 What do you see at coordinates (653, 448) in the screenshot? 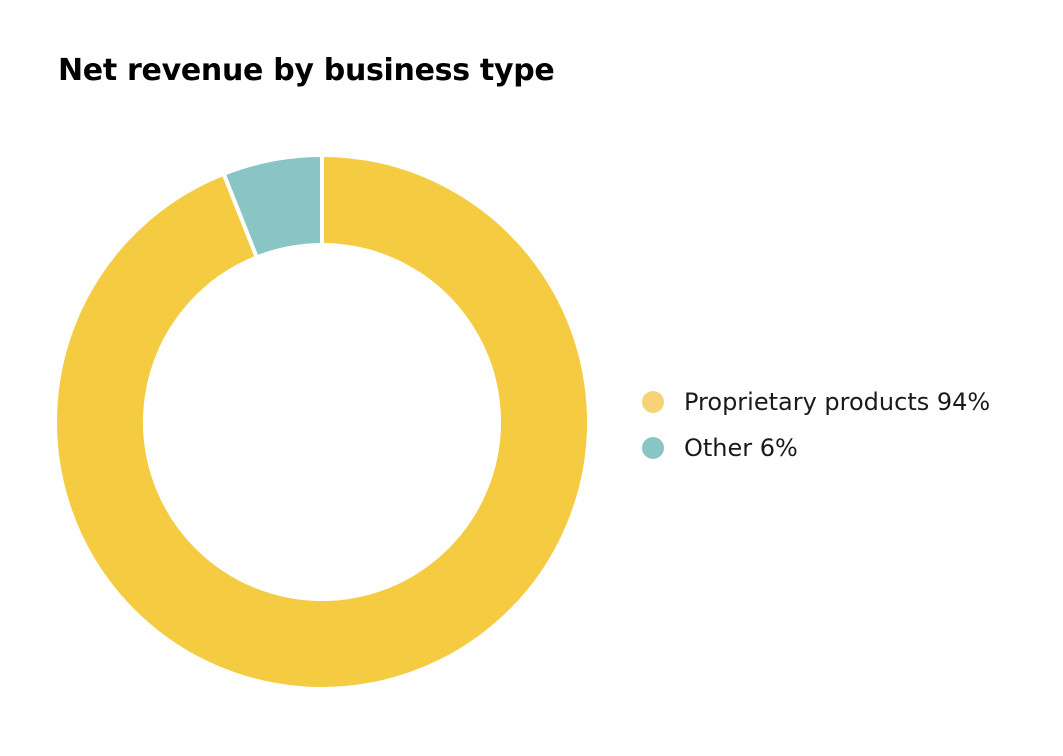
I see `legend-swatch-other` at bounding box center [653, 448].